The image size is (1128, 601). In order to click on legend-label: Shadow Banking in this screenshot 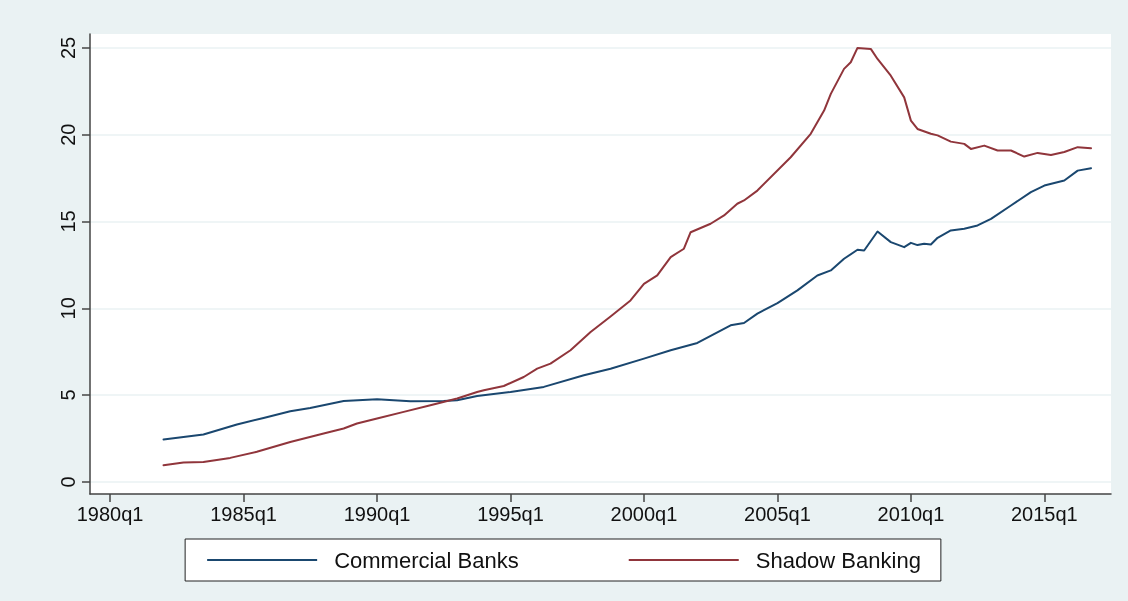, I will do `click(838, 560)`.